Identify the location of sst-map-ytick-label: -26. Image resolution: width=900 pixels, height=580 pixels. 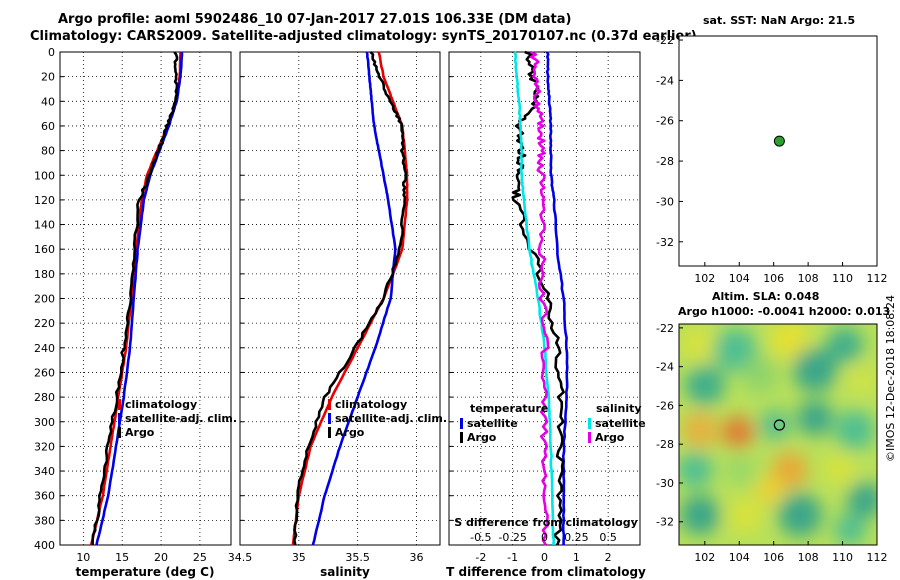
(665, 121).